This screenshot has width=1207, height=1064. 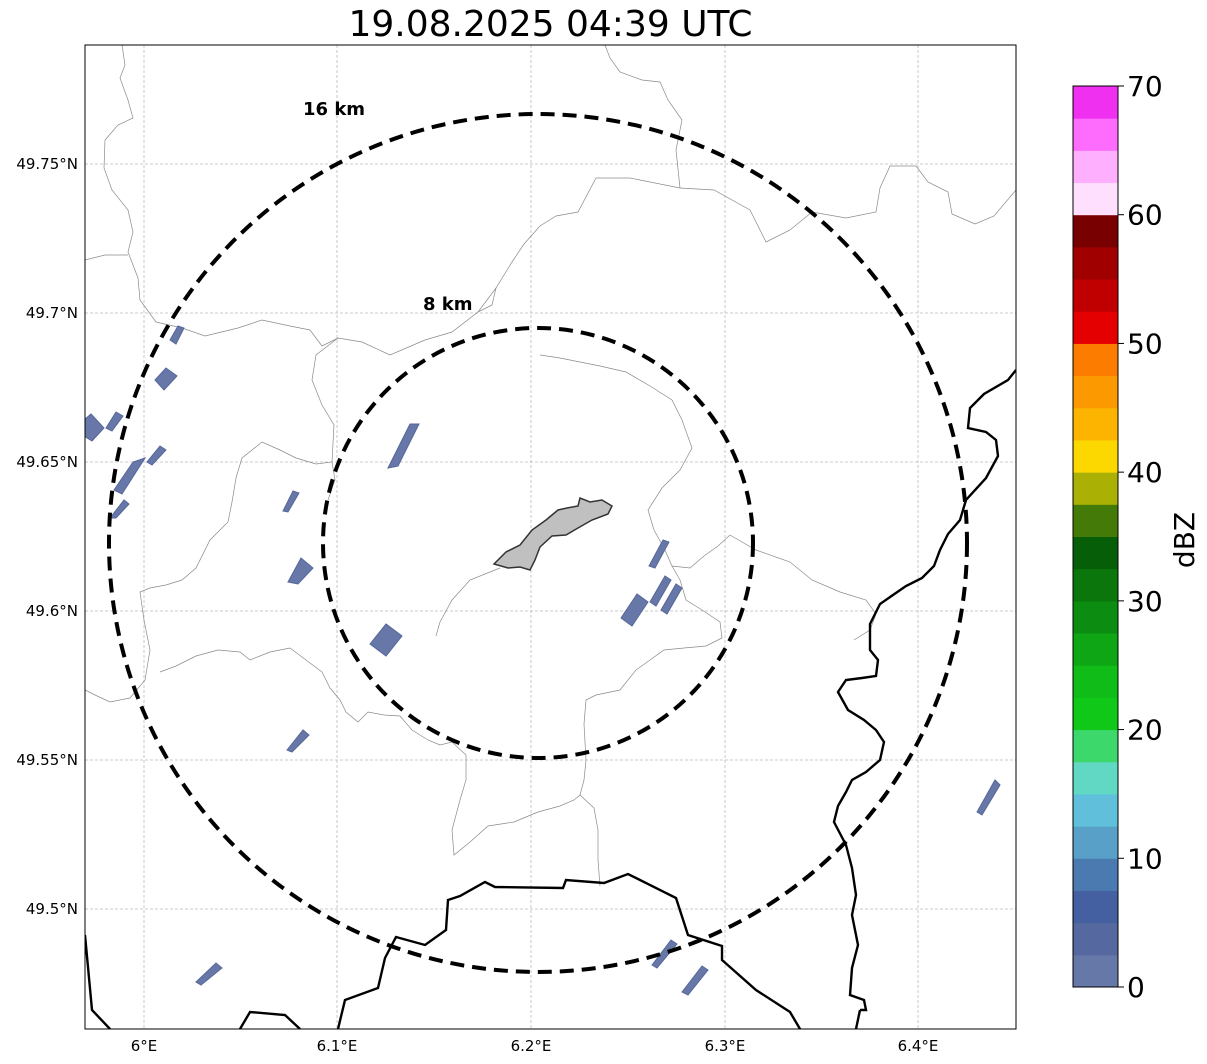 I want to click on lat-label: 49.65°N, so click(x=47, y=462).